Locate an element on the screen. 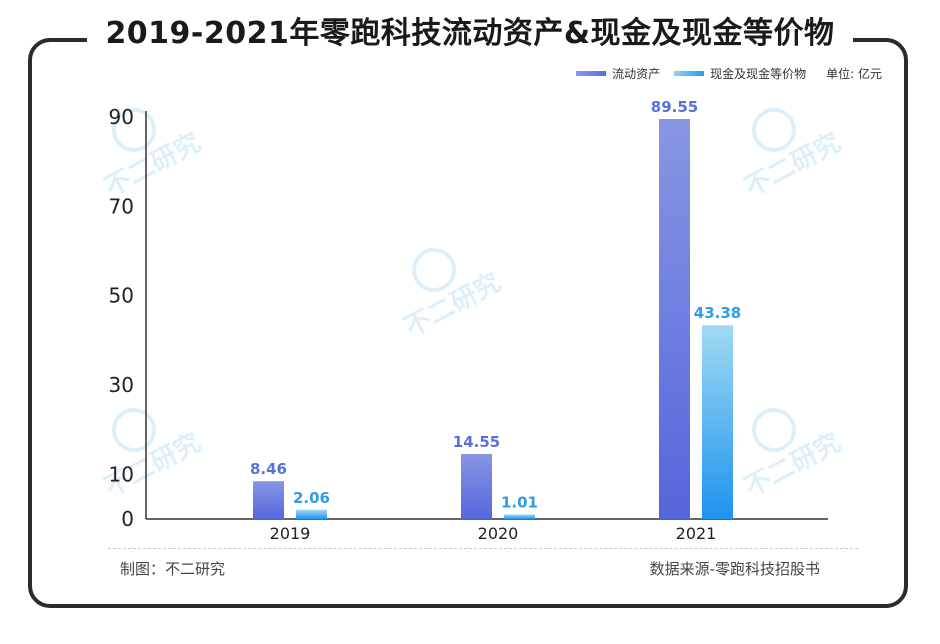  data-label: 14.55 is located at coordinates (476, 442).